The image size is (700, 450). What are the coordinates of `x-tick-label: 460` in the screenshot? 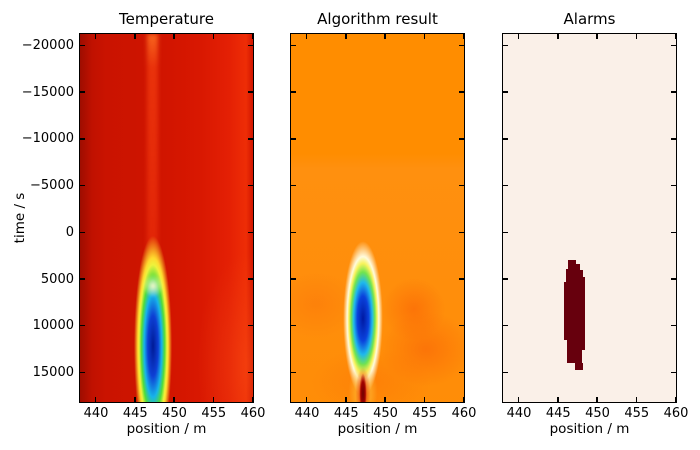 It's located at (253, 413).